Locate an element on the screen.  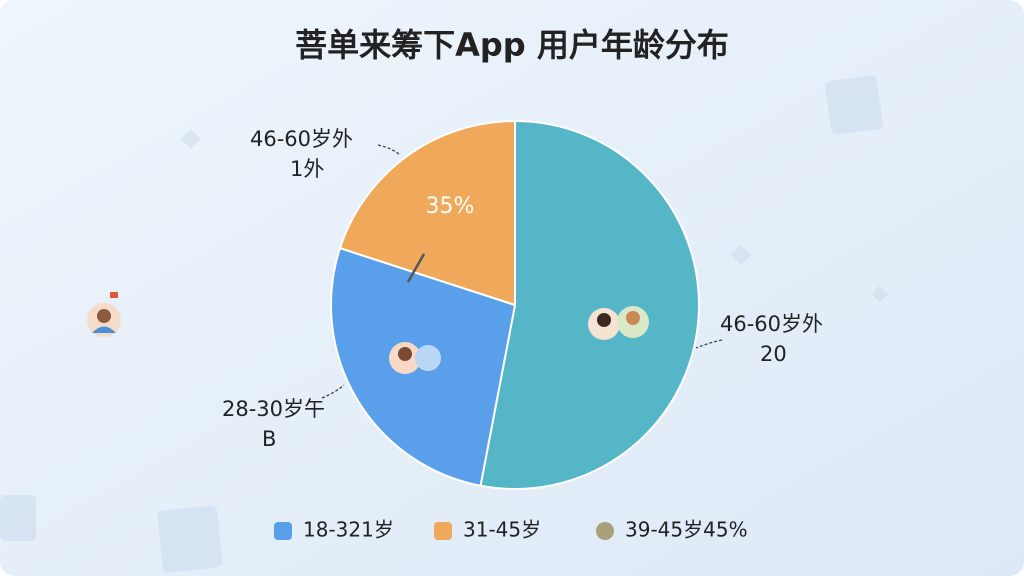
slice-label: 1外 is located at coordinates (307, 169).